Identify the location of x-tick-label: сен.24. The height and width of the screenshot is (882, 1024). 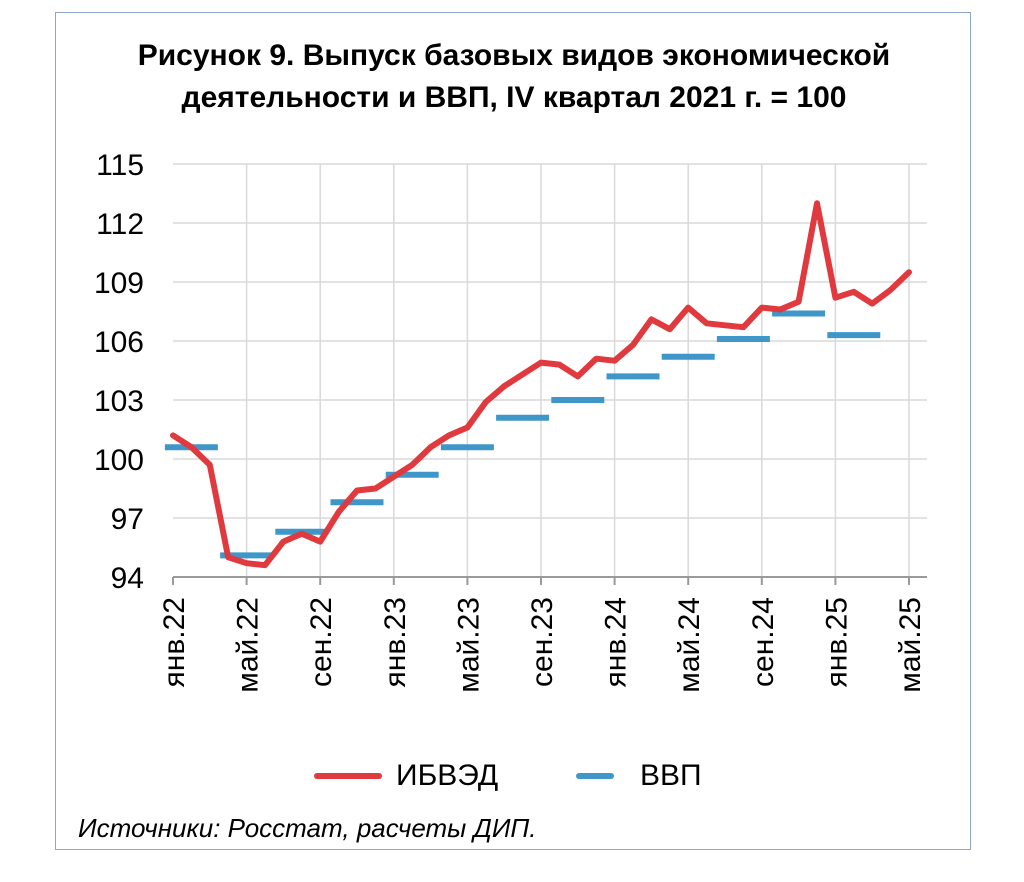
(763, 642).